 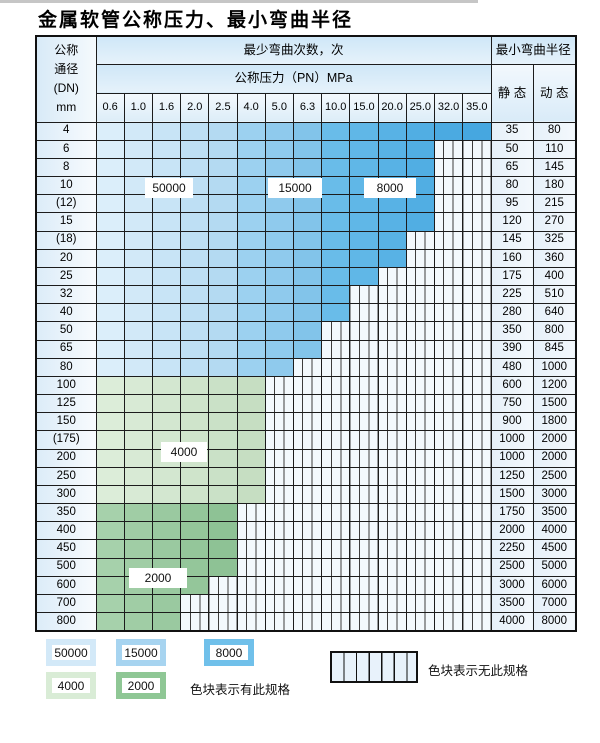 I want to click on pressure-header-cell: 6.3, so click(x=307, y=107).